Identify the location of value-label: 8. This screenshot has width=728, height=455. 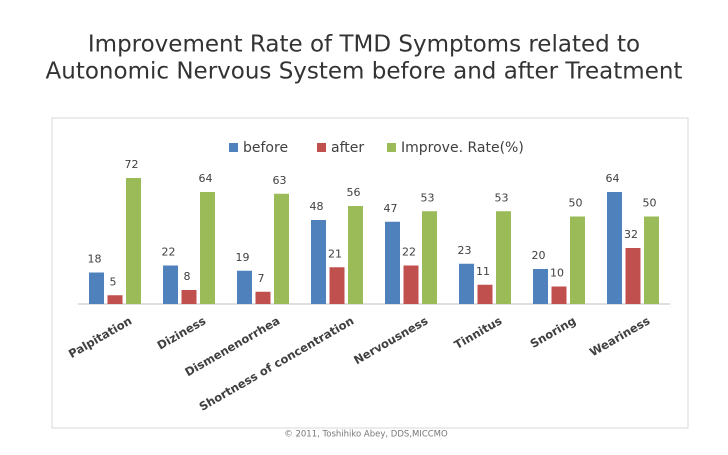
(187, 276).